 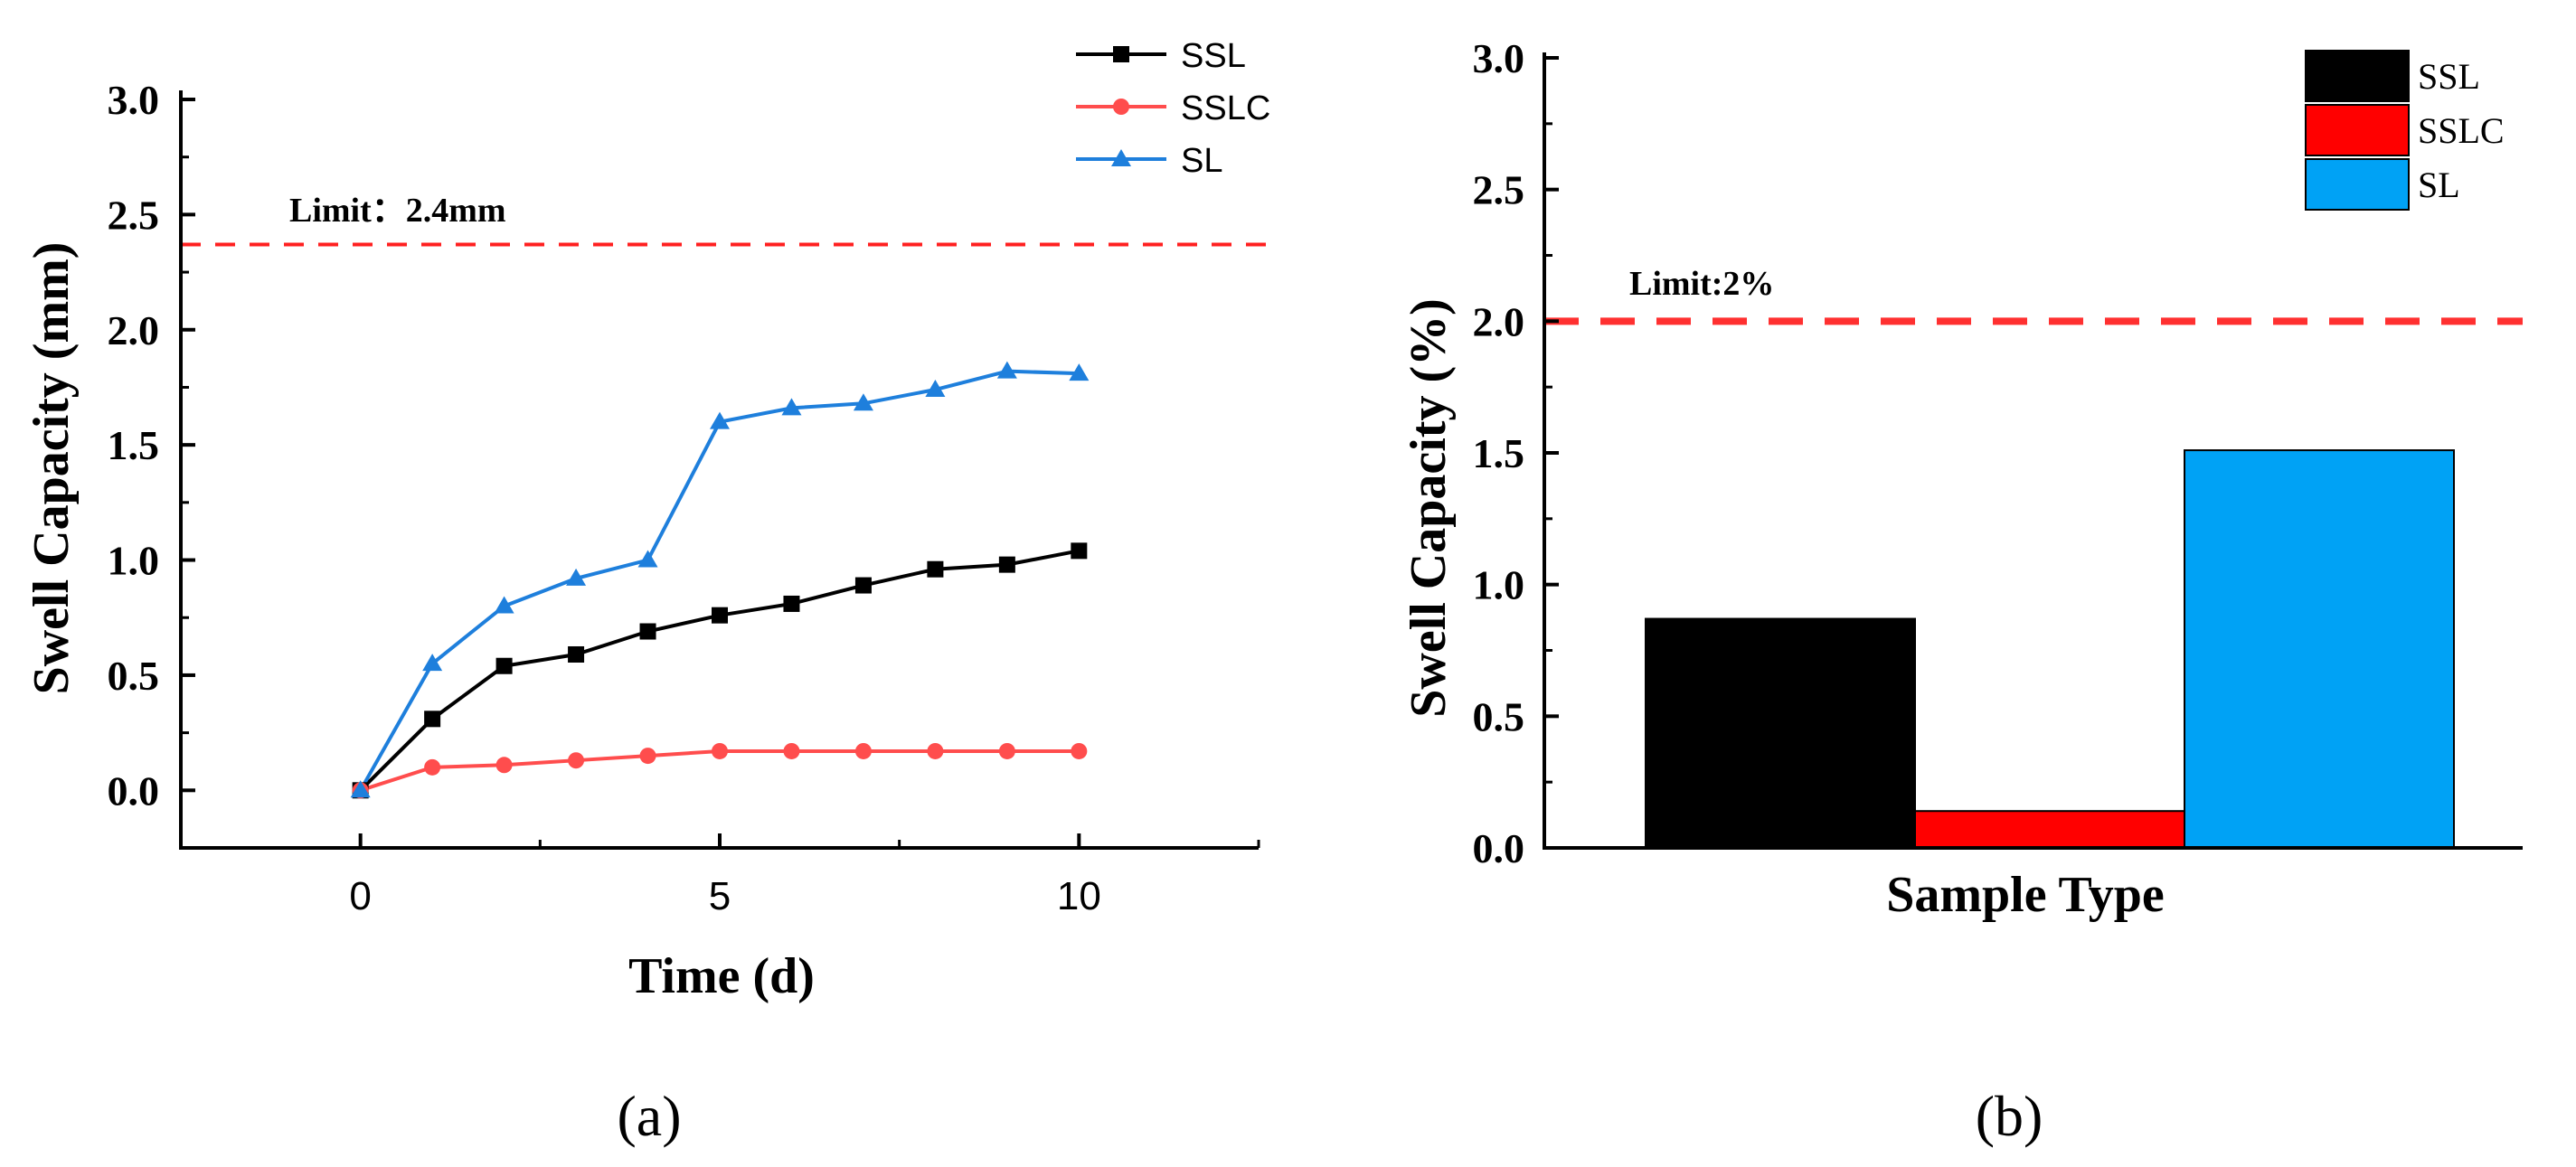 I want to click on a-series-line-sl, so click(x=719, y=580).